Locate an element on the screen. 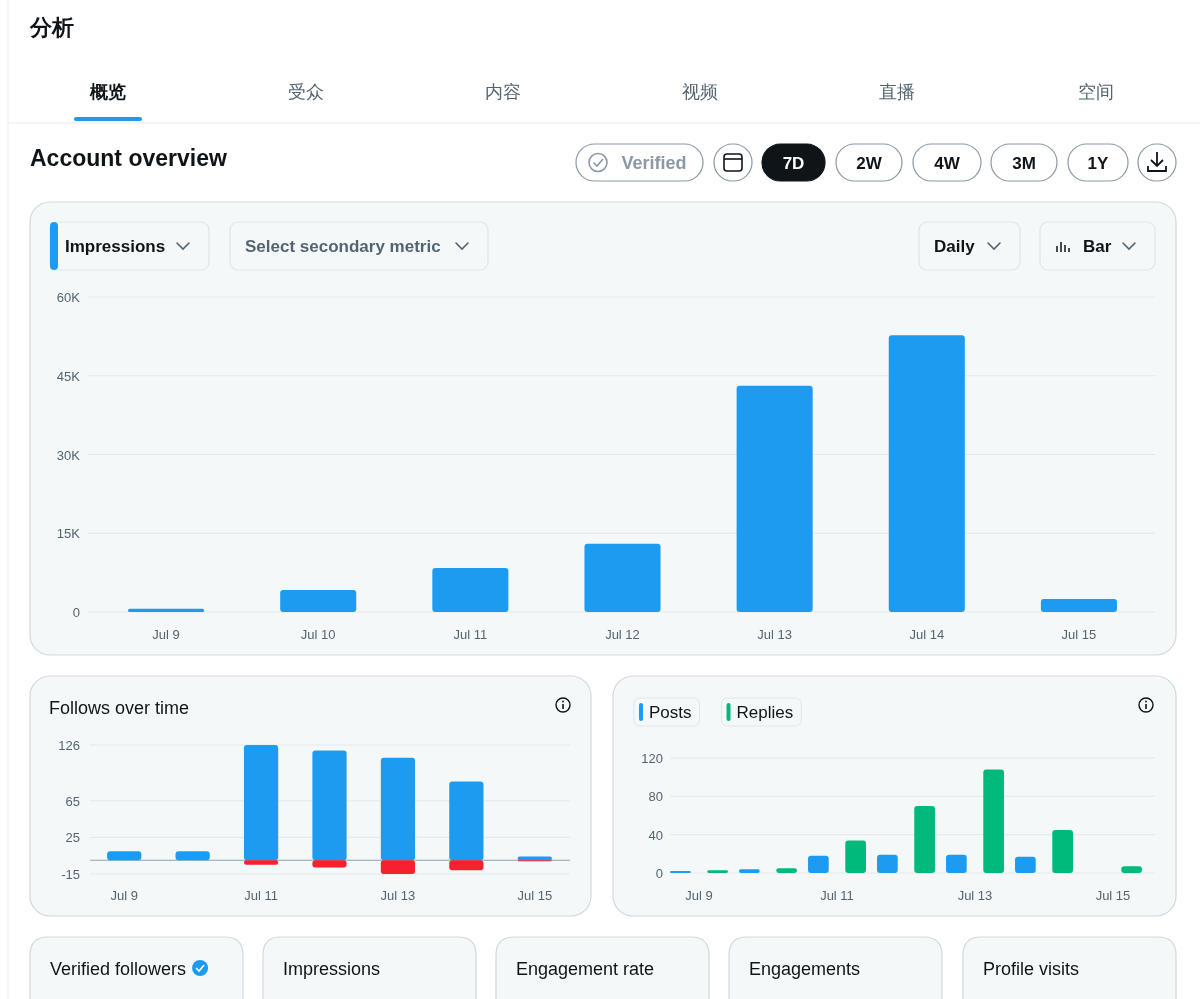 This screenshot has height=999, width=1200. x-tick-label: Jul 14 is located at coordinates (927, 634).